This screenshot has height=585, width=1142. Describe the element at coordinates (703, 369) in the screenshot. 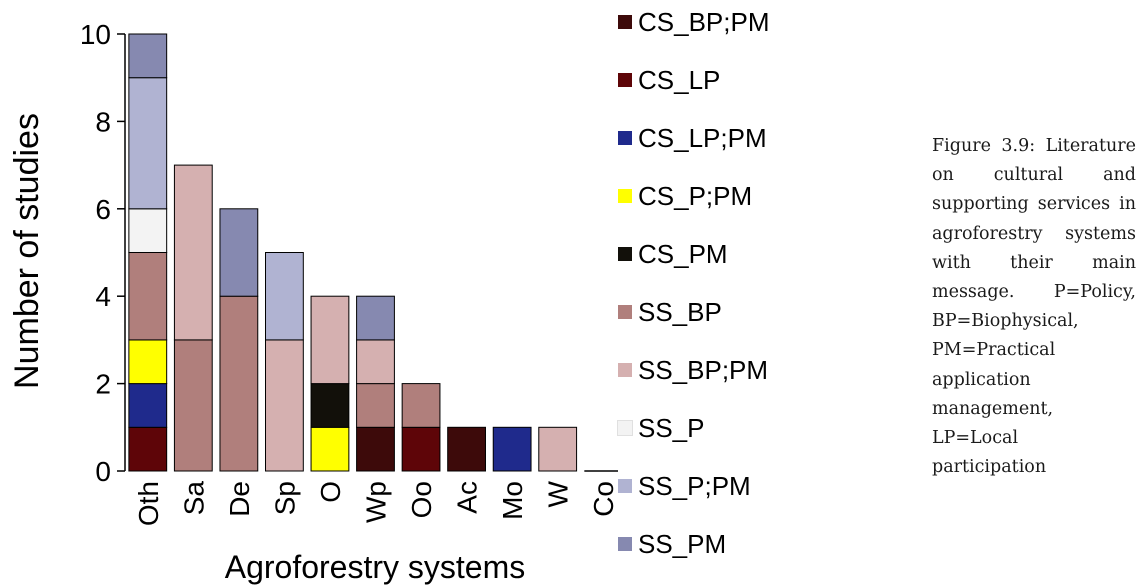

I see `legend-label: SS_BP;PM` at that location.